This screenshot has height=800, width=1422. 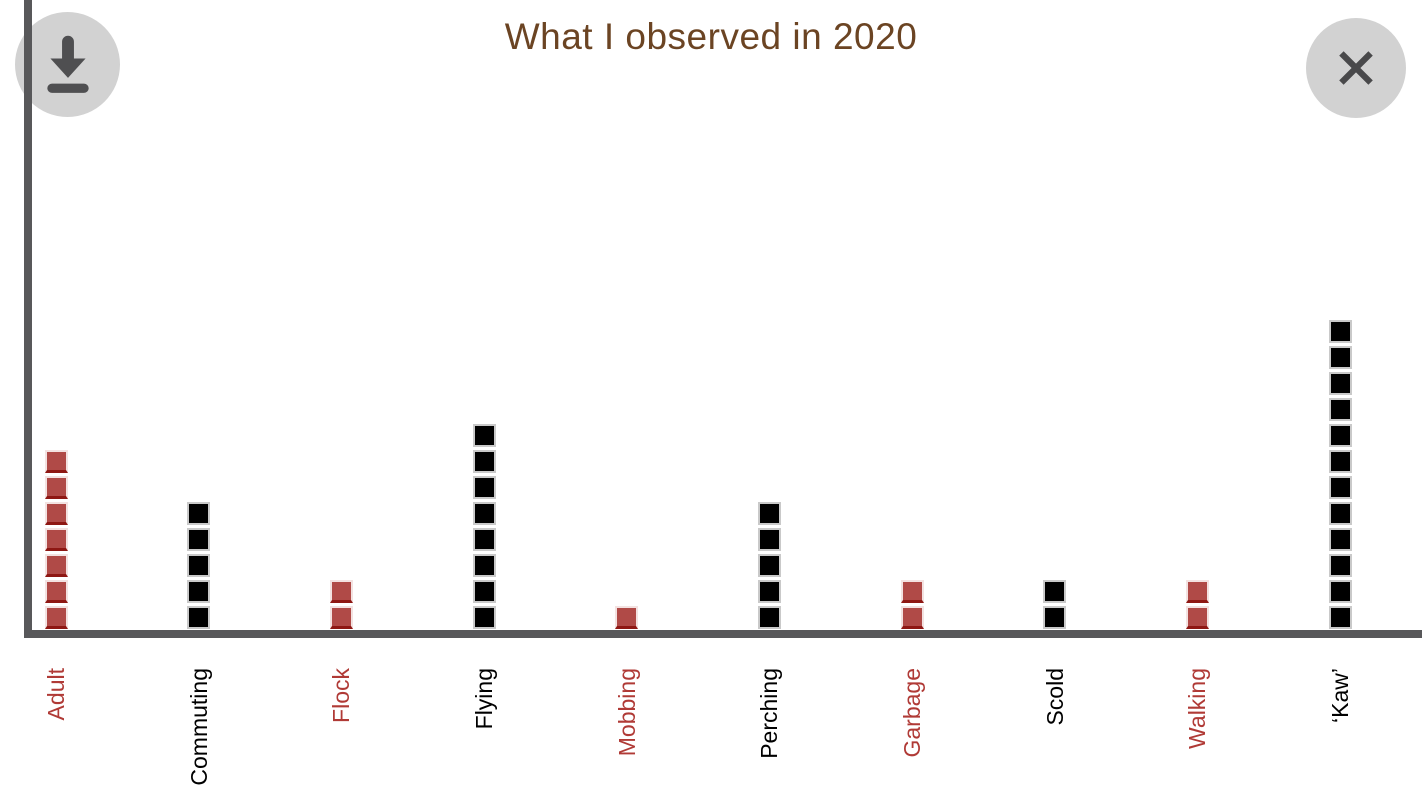 I want to click on x-axis-label: Scold, so click(x=1054, y=697).